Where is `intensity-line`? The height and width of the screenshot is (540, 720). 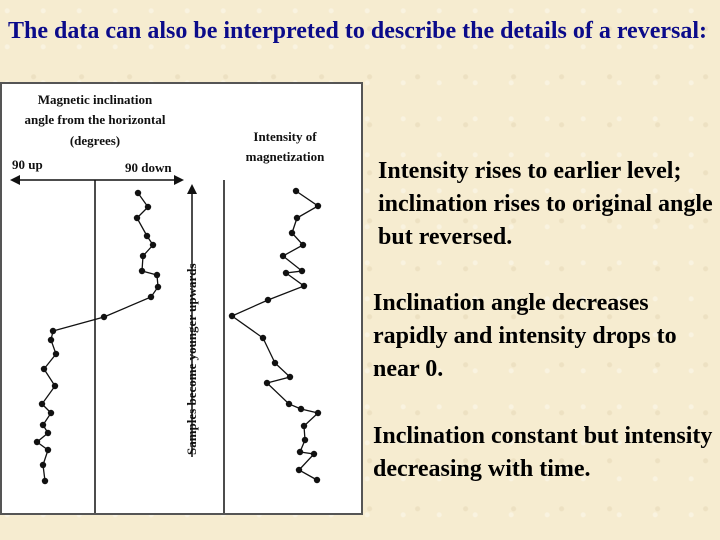
intensity-line is located at coordinates (275, 335).